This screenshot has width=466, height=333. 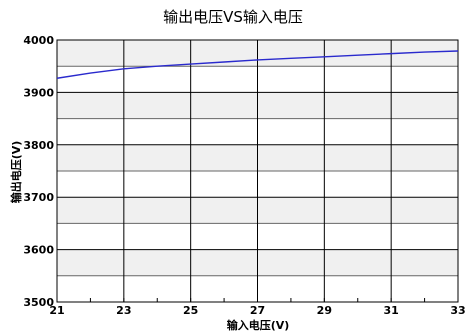 I want to click on x-tick-label: 25, so click(x=190, y=310).